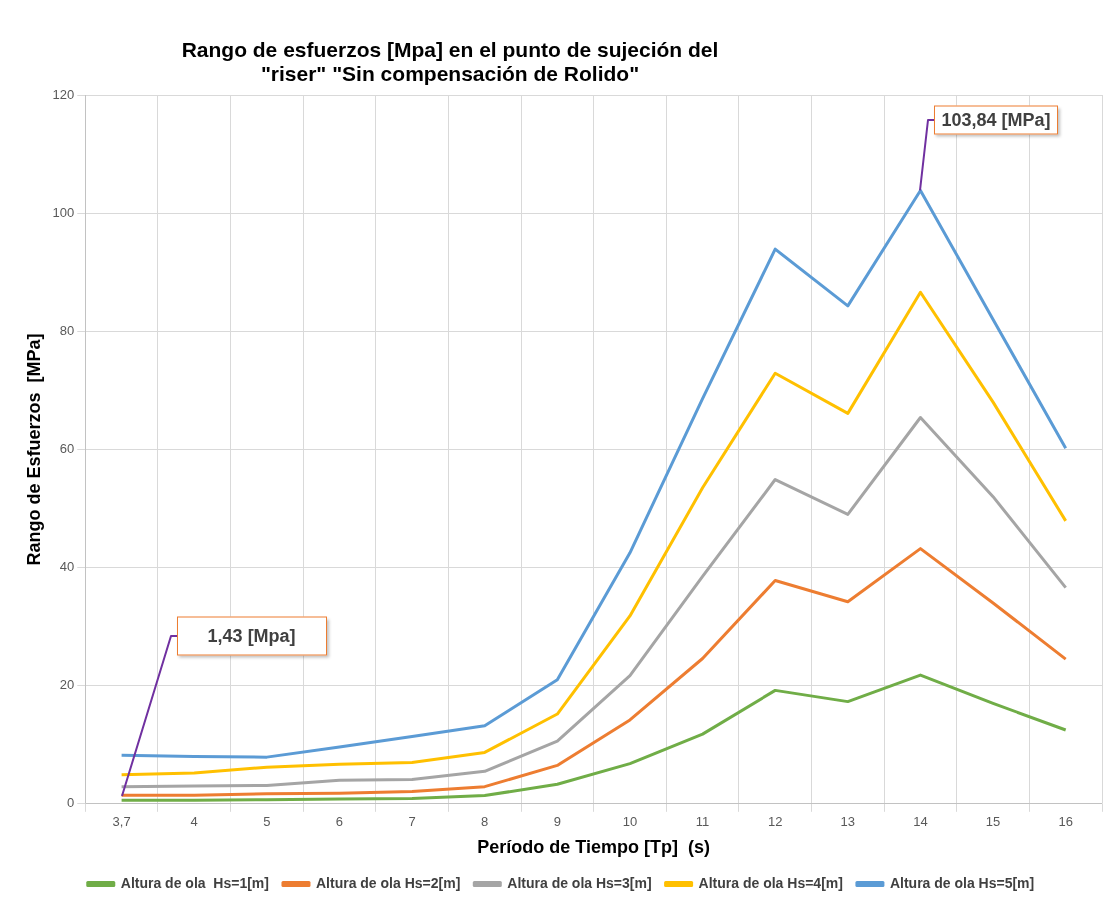  I want to click on x-axis-title: Período de Tiempo [Tp] (s), so click(593, 847).